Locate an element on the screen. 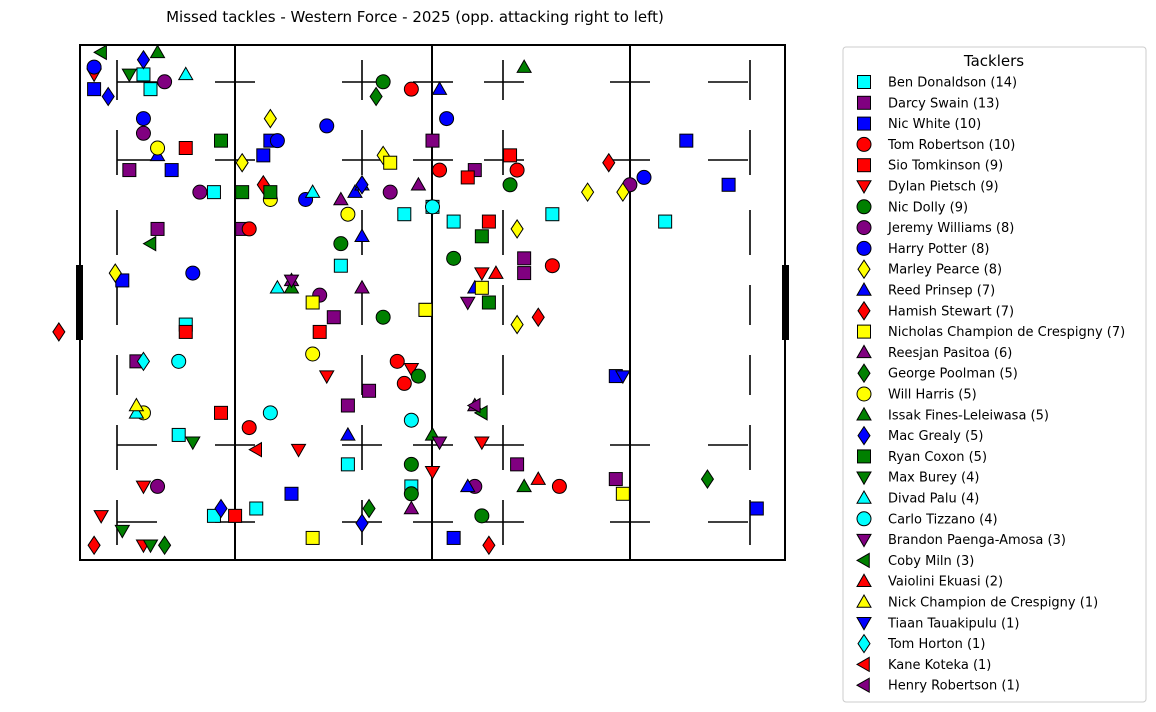 The width and height of the screenshot is (1156, 712). legend-label: George Poolman (5) is located at coordinates (953, 374).